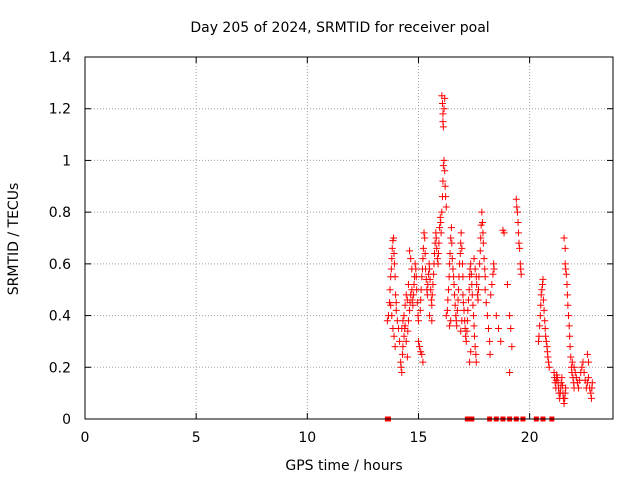 The image size is (640, 480). What do you see at coordinates (60, 317) in the screenshot?
I see `y-tick-label: 0.4` at bounding box center [60, 317].